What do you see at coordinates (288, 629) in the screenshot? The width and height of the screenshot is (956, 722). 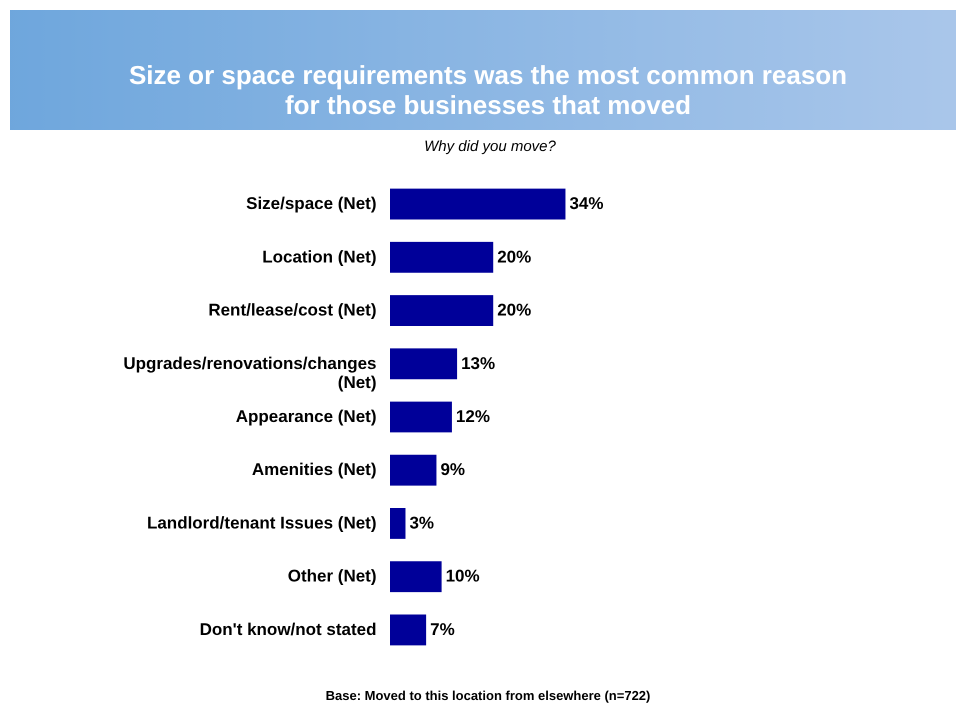 I see `y-tick-label: Don't know/not stated` at bounding box center [288, 629].